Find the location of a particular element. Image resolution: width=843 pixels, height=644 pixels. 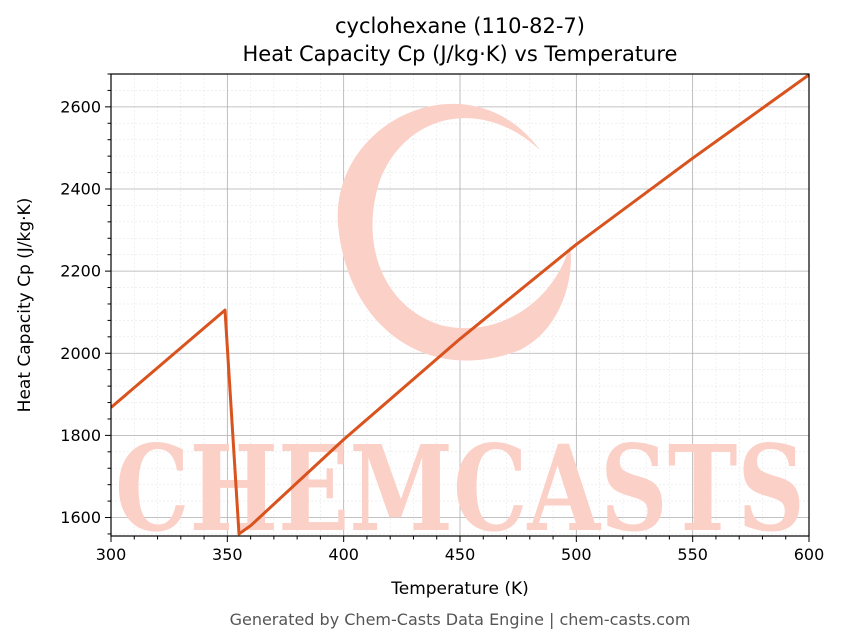

x-tick-label: 400 is located at coordinates (343, 554).